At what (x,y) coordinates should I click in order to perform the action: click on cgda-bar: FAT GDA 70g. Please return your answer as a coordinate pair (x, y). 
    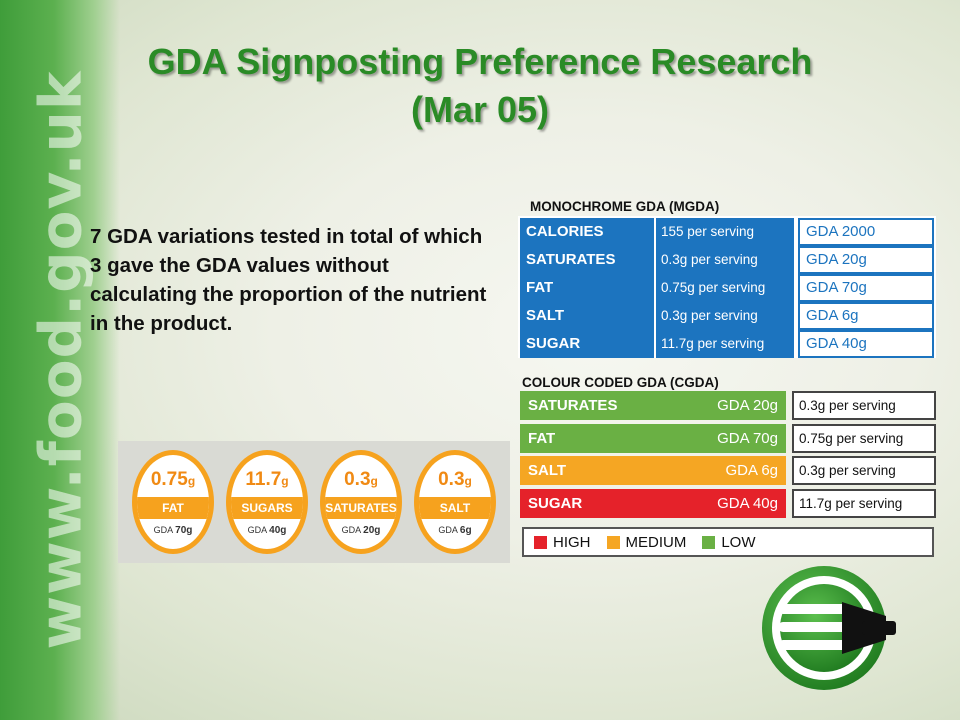
    Looking at the image, I should click on (653, 438).